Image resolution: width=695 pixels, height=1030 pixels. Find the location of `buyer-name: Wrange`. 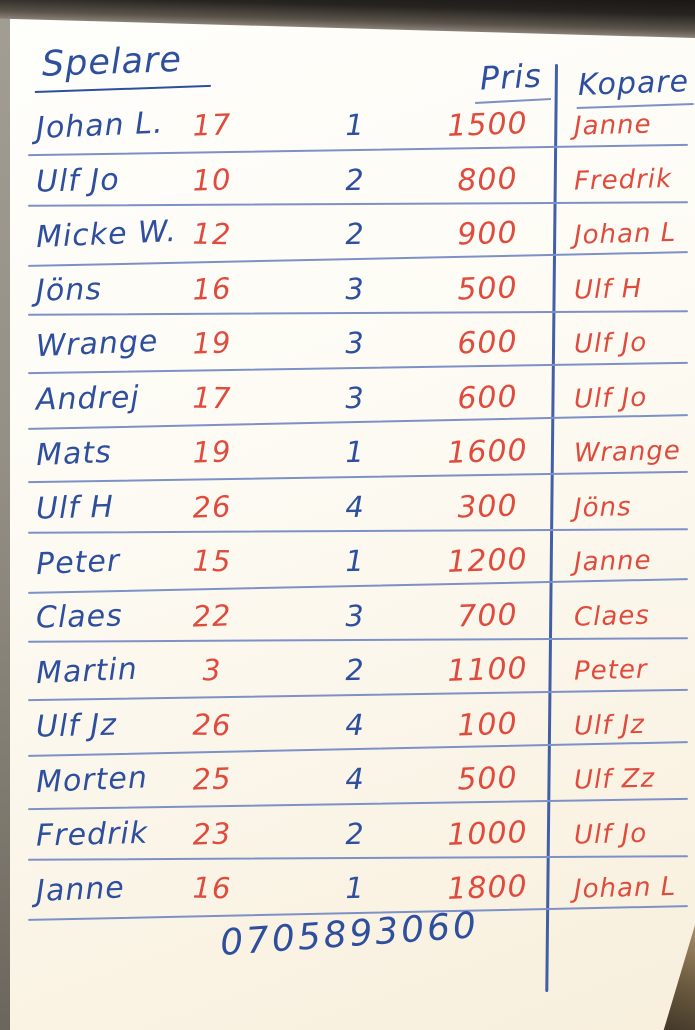

buyer-name: Wrange is located at coordinates (627, 452).